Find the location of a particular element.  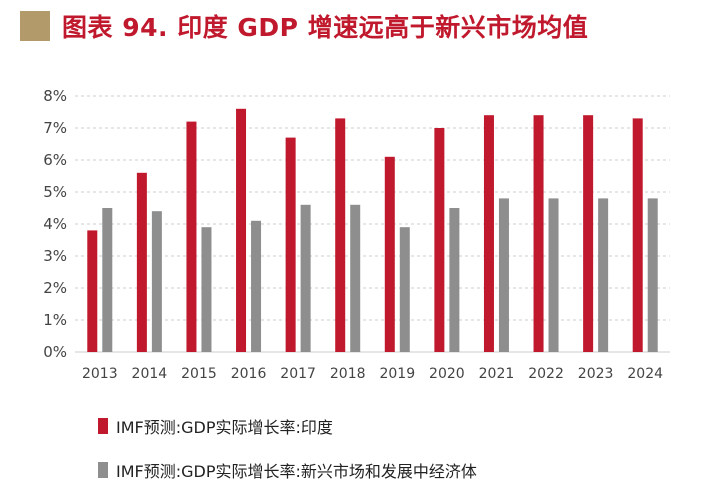

y-tick-label: 8% is located at coordinates (55, 96).